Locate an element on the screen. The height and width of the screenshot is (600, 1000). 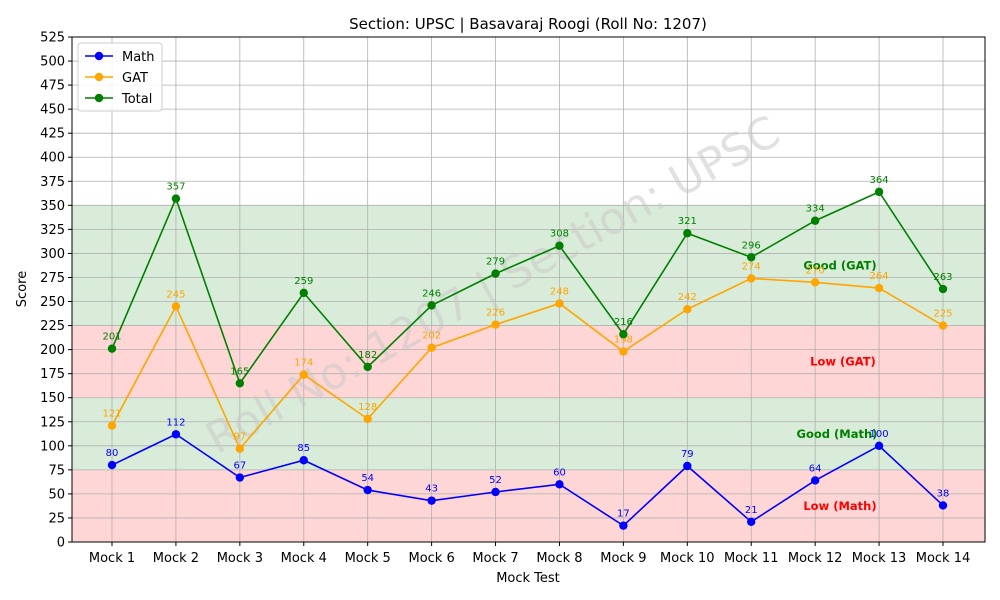
x-tick-label: Mock 8 is located at coordinates (559, 558).